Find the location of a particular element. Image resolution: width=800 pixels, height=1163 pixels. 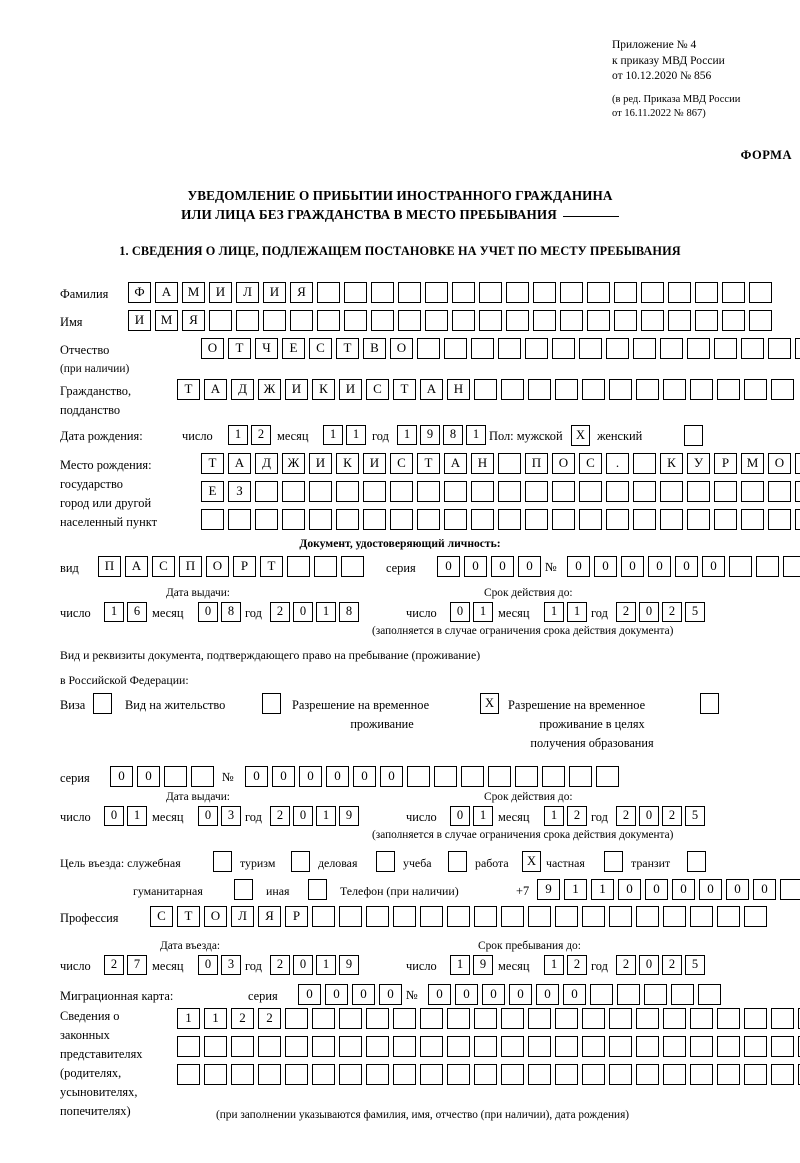

form-cell: Л is located at coordinates (242, 916).